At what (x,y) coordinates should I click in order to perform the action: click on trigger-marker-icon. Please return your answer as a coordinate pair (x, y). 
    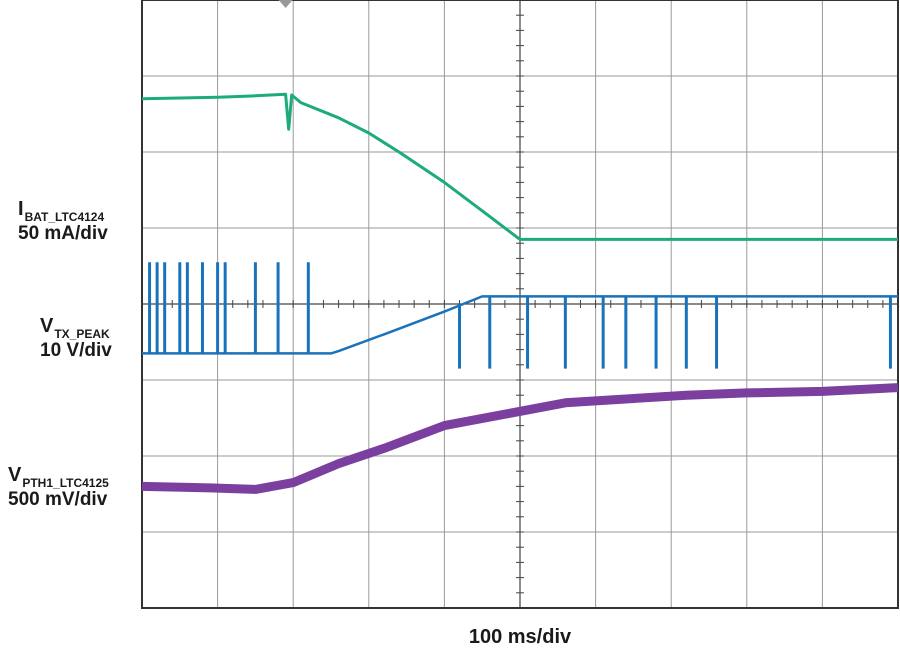
    Looking at the image, I should click on (285, 4).